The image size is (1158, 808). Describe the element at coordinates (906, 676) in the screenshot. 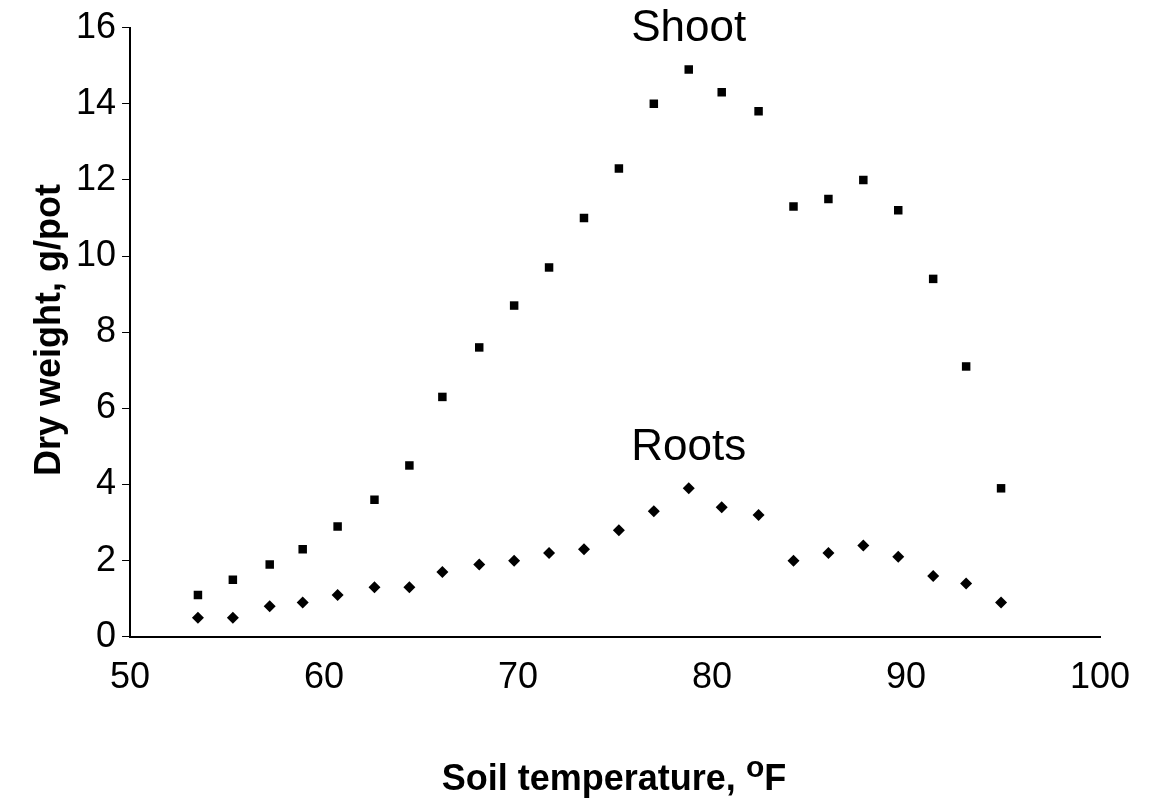

I see `x-tick-label: 90` at that location.